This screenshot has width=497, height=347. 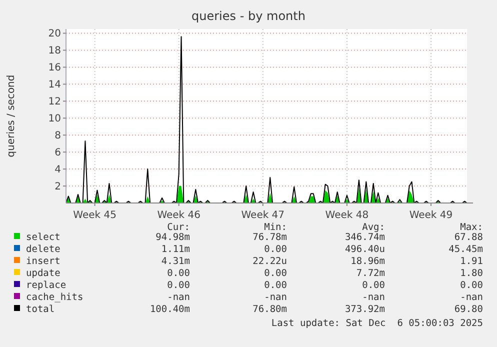 I want to click on text: 67.88, so click(x=469, y=237).